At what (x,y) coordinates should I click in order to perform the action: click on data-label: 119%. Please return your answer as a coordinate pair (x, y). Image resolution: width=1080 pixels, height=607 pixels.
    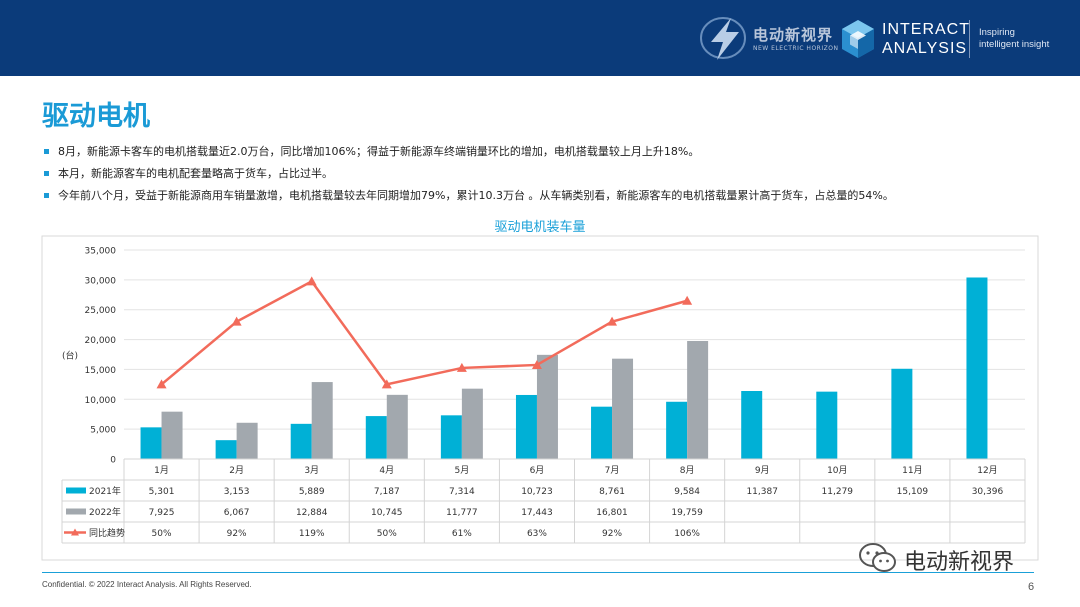
    Looking at the image, I should click on (312, 534).